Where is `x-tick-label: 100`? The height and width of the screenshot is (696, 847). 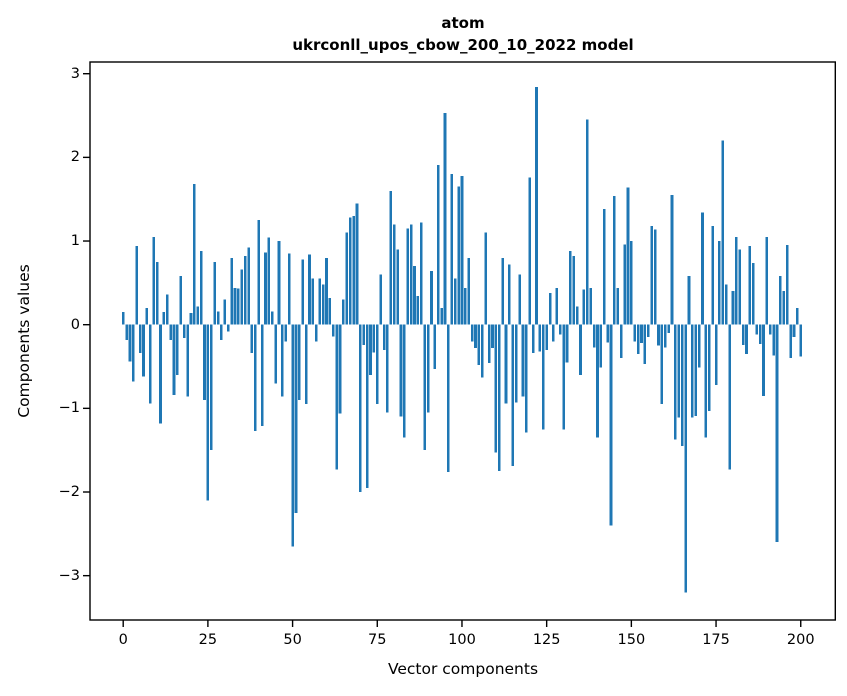 x-tick-label: 100 is located at coordinates (462, 640).